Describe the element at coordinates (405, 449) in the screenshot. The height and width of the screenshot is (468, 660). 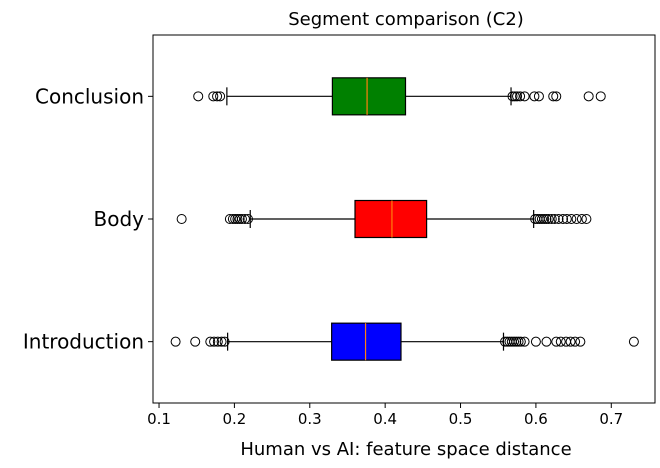
I see `x-axis-label: Human vs AI: feature space distance` at that location.